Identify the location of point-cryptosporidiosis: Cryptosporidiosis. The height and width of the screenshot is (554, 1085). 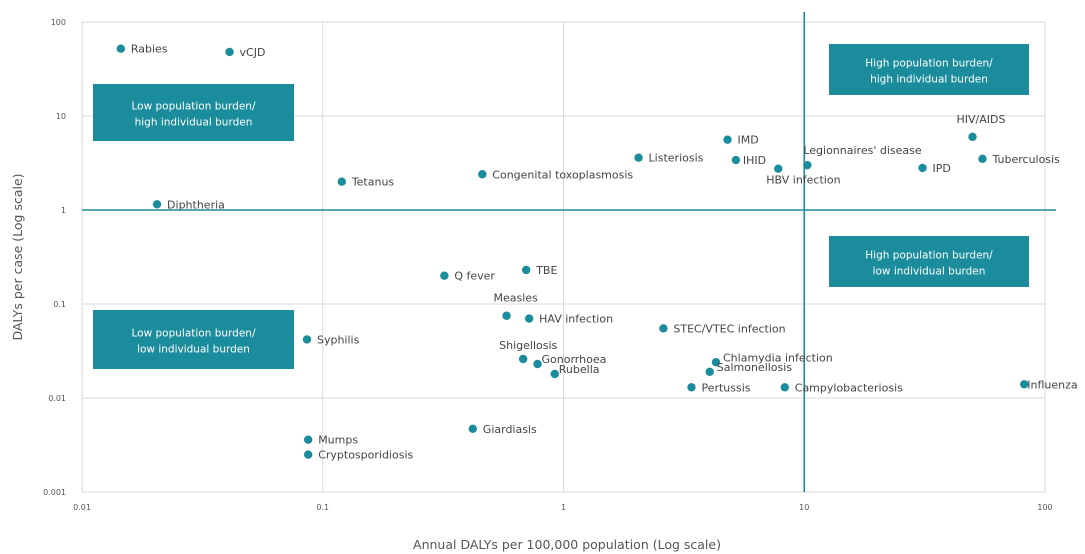
(358, 455).